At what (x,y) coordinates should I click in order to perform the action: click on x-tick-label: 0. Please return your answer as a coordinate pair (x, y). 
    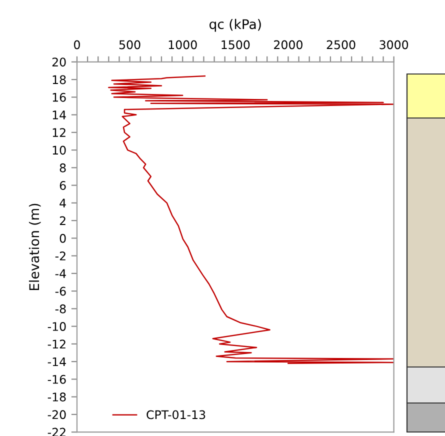
    Looking at the image, I should click on (77, 45).